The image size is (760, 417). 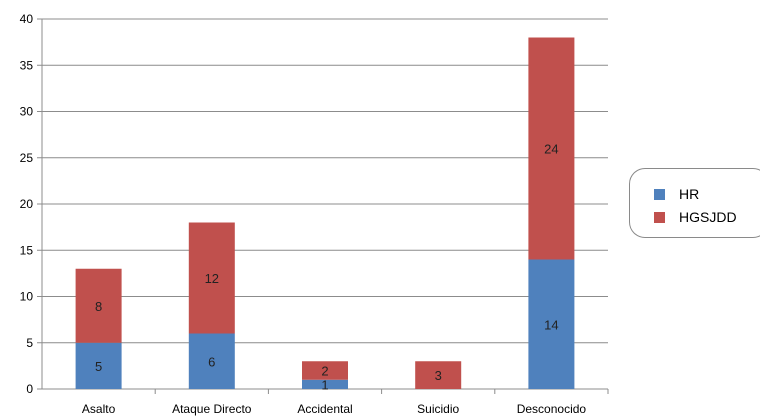 I want to click on x-tick-label: Asalto, so click(x=99, y=409).